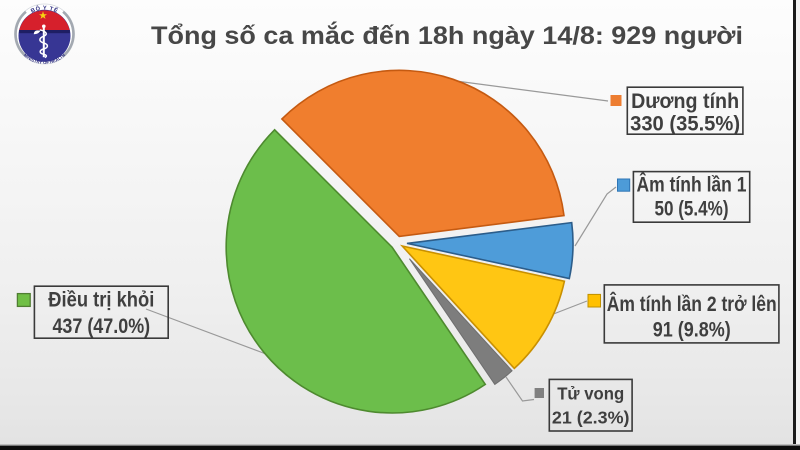 This screenshot has height=450, width=800. What do you see at coordinates (101, 299) in the screenshot?
I see `svg-text: Điều trị khỏi` at bounding box center [101, 299].